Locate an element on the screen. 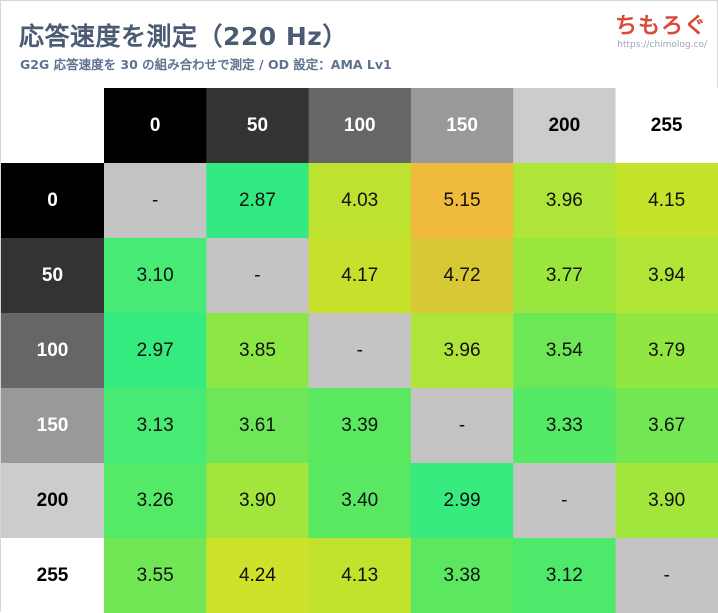 The image size is (718, 613). cell-value-label: 2.99 is located at coordinates (462, 500).